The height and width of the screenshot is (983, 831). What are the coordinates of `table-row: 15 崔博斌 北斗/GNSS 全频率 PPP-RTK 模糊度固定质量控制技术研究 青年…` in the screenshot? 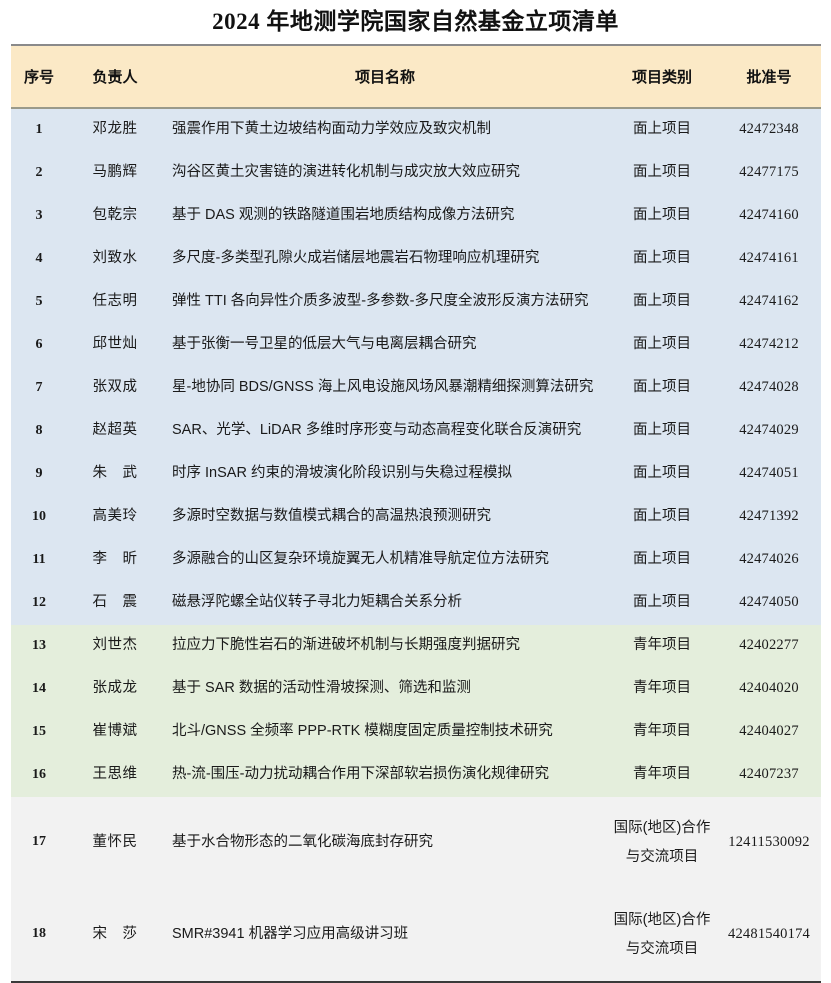 It's located at (416, 732).